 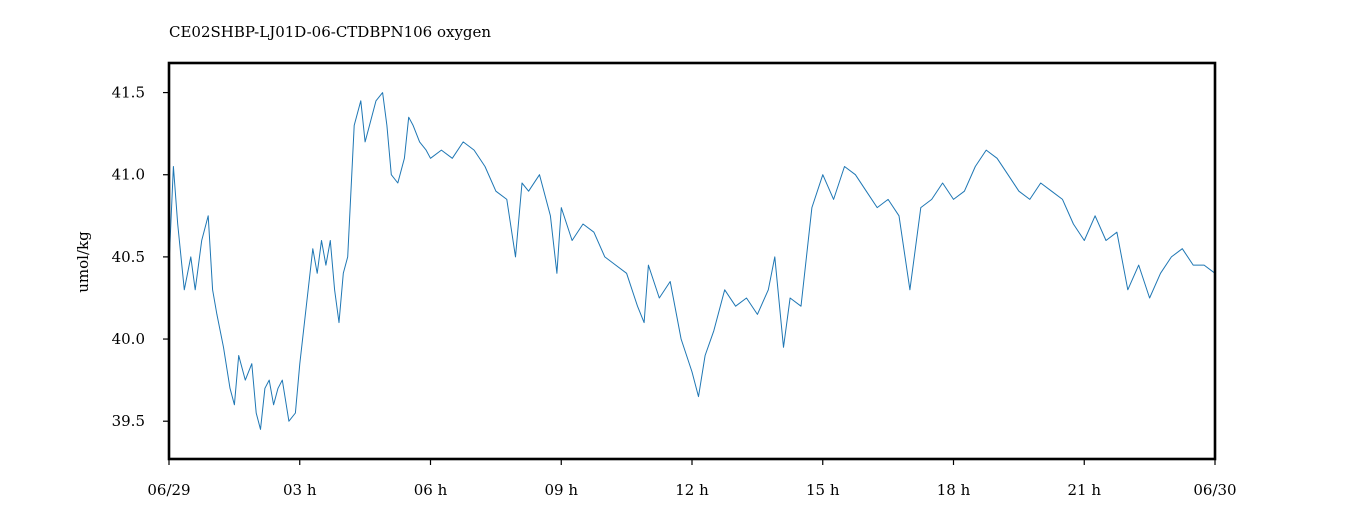 What do you see at coordinates (561, 490) in the screenshot?
I see `x-tick-label: 09 h` at bounding box center [561, 490].